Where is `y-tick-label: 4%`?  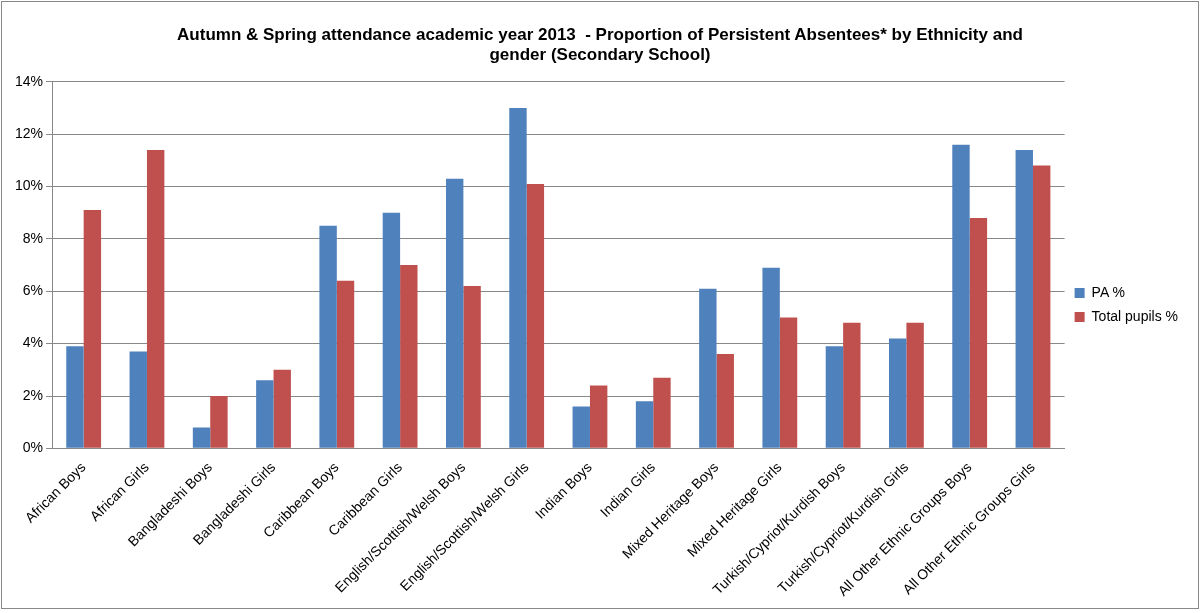
y-tick-label: 4% is located at coordinates (33, 342).